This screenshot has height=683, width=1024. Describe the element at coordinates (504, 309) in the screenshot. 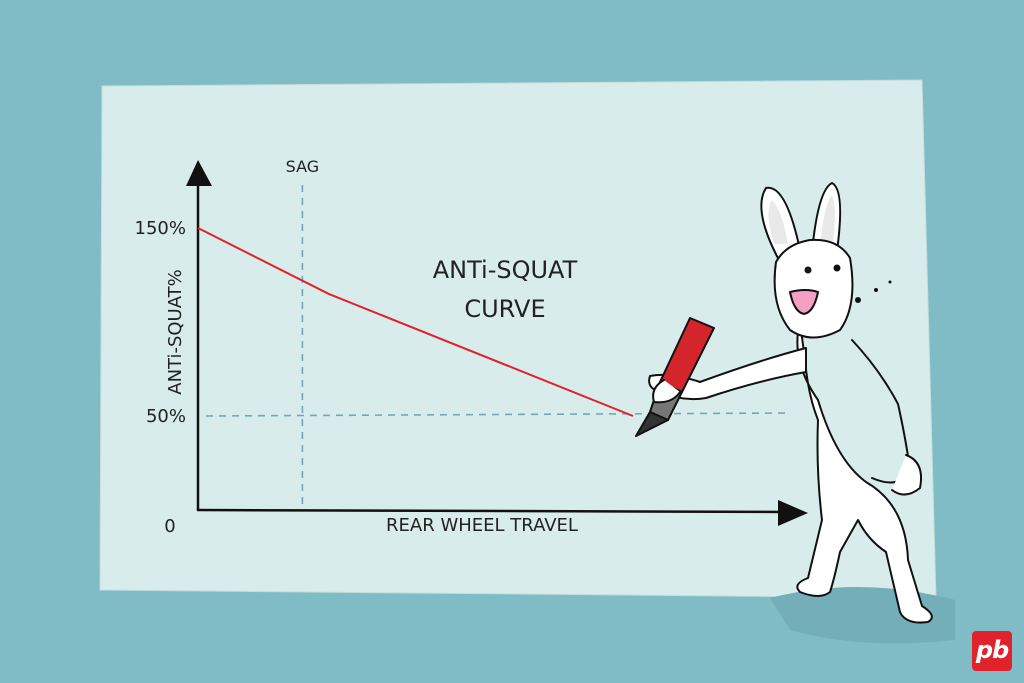

I see `chart-title-line-2: CURVE` at that location.